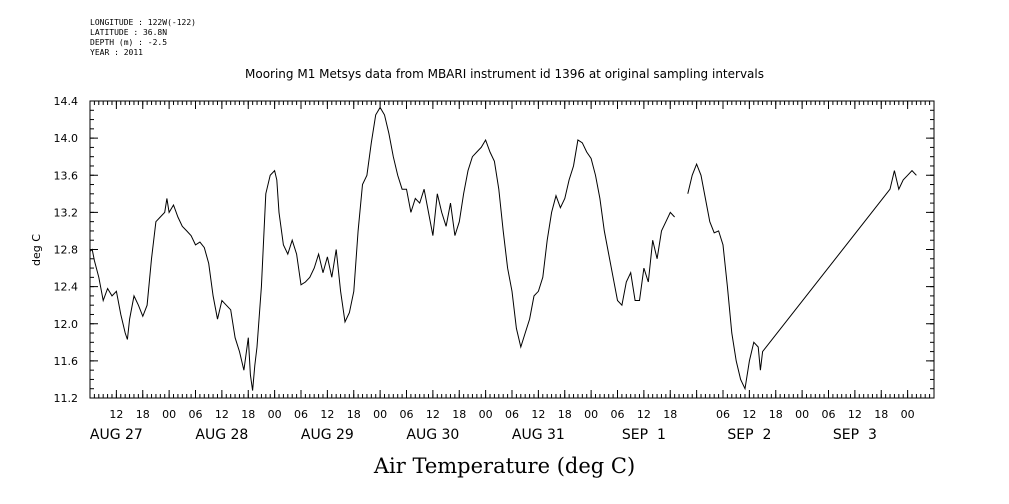 Image resolution: width=1009 pixels, height=504 pixels. I want to click on y-tick-label: 13.2, so click(66, 212).